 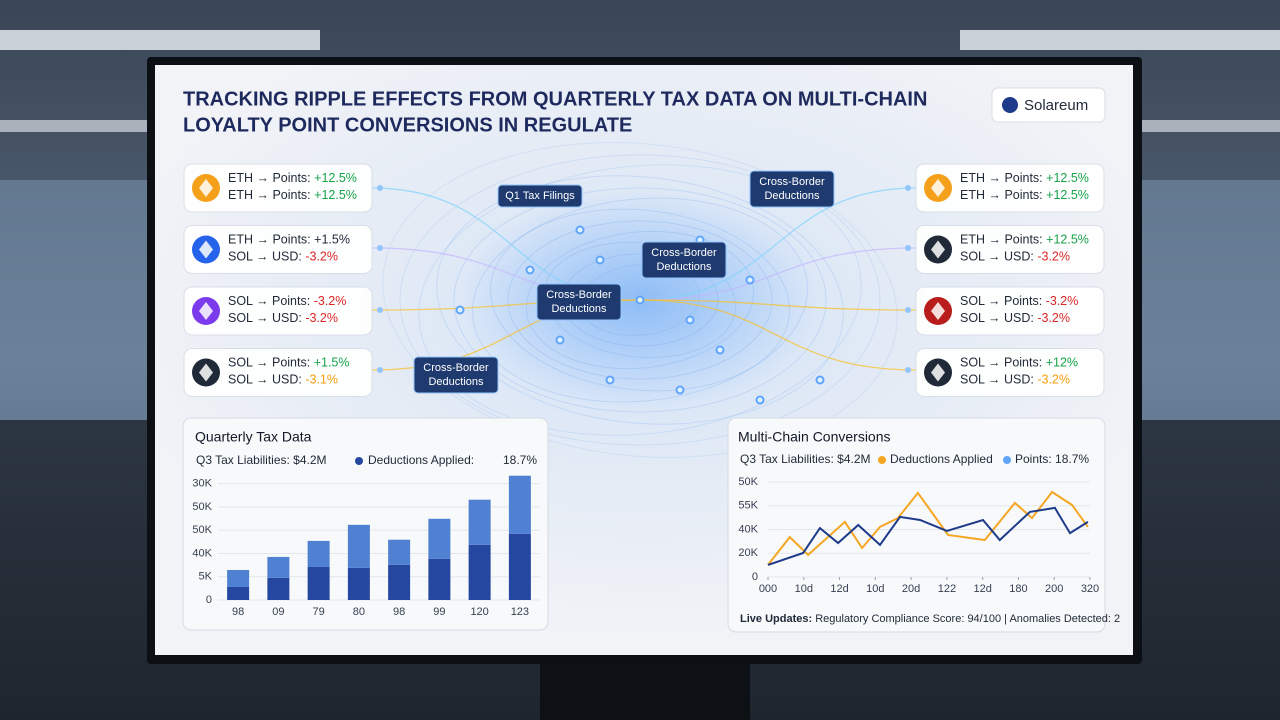 I want to click on x-tick-label: 98, so click(x=238, y=612).